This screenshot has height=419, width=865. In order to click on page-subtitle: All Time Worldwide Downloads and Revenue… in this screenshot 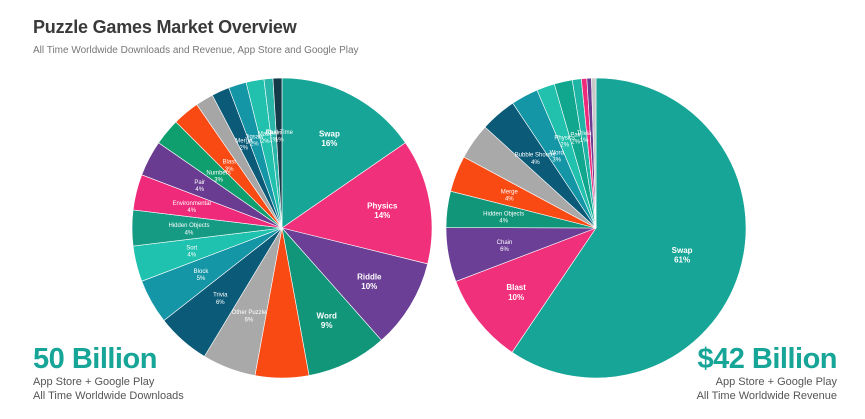, I will do `click(196, 50)`.